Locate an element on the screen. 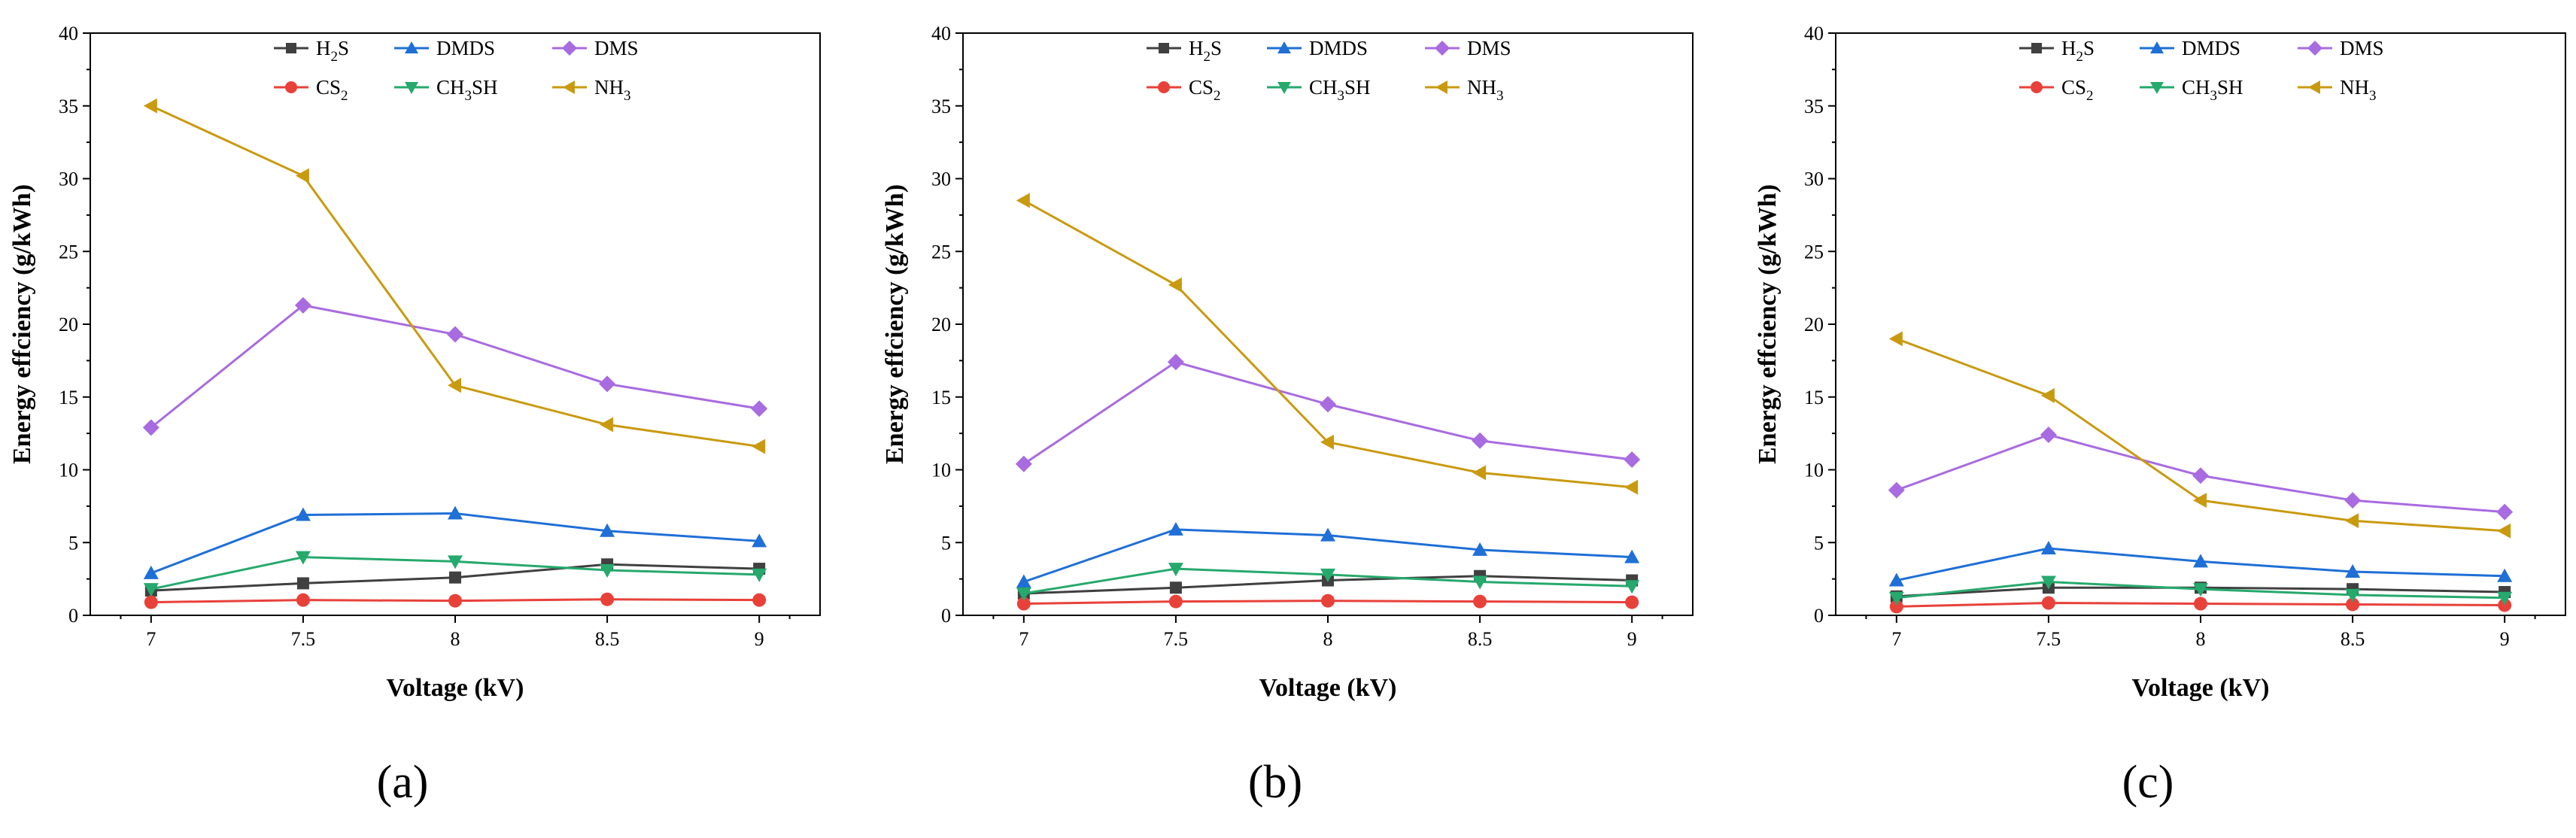 Image resolution: width=2576 pixels, height=838 pixels. y-tick-label: 10 is located at coordinates (1814, 471).